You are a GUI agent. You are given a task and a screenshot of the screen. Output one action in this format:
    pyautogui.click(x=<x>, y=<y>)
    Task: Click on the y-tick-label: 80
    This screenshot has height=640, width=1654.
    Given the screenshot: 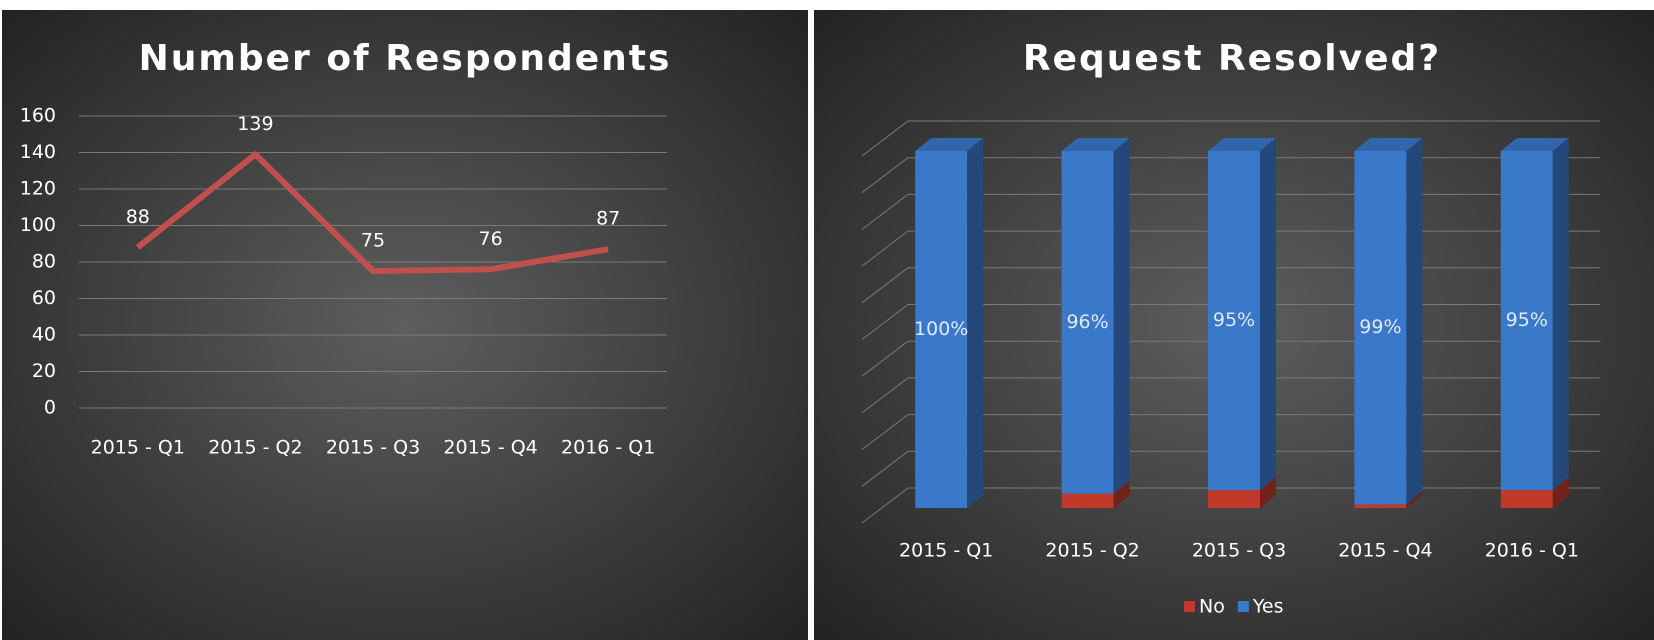 What is the action you would take?
    pyautogui.click(x=44, y=262)
    